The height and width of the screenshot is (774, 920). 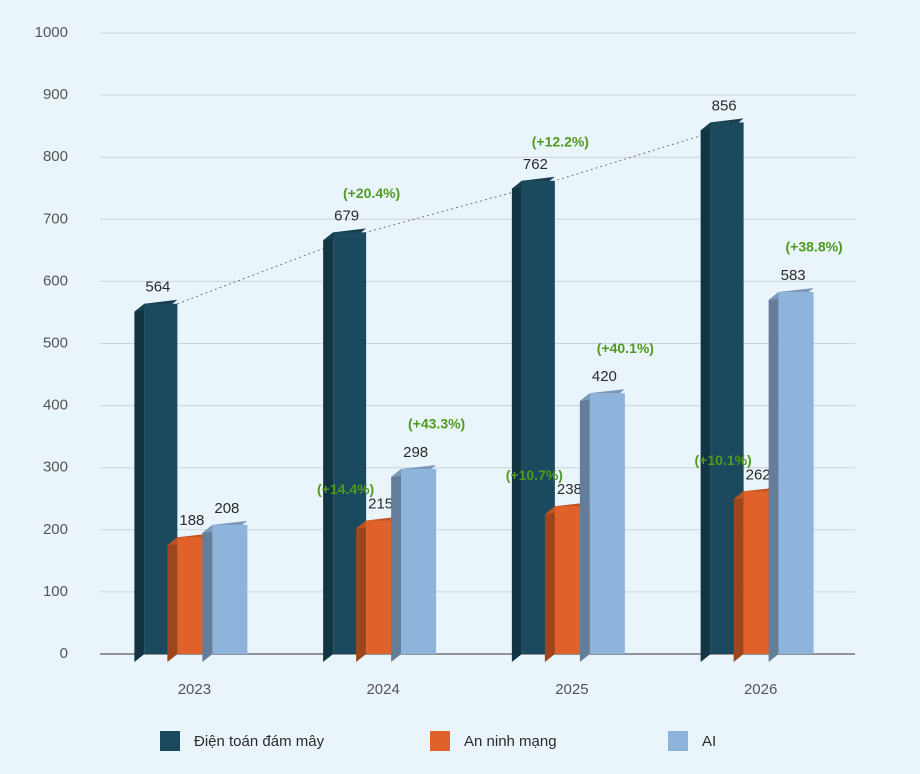 I want to click on value-label: 762, so click(x=535, y=164).